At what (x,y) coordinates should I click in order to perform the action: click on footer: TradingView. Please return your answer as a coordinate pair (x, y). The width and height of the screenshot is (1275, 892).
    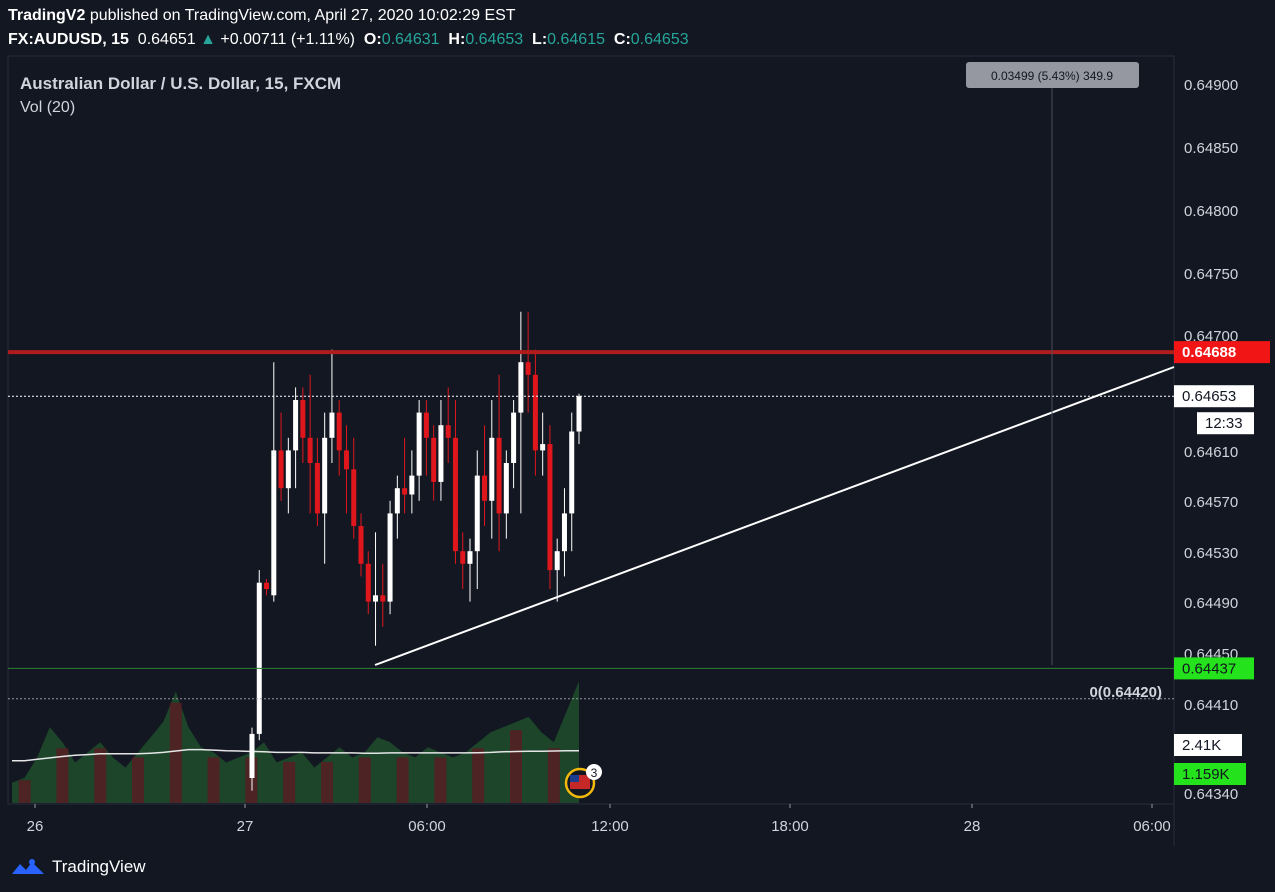
    Looking at the image, I should click on (637, 869).